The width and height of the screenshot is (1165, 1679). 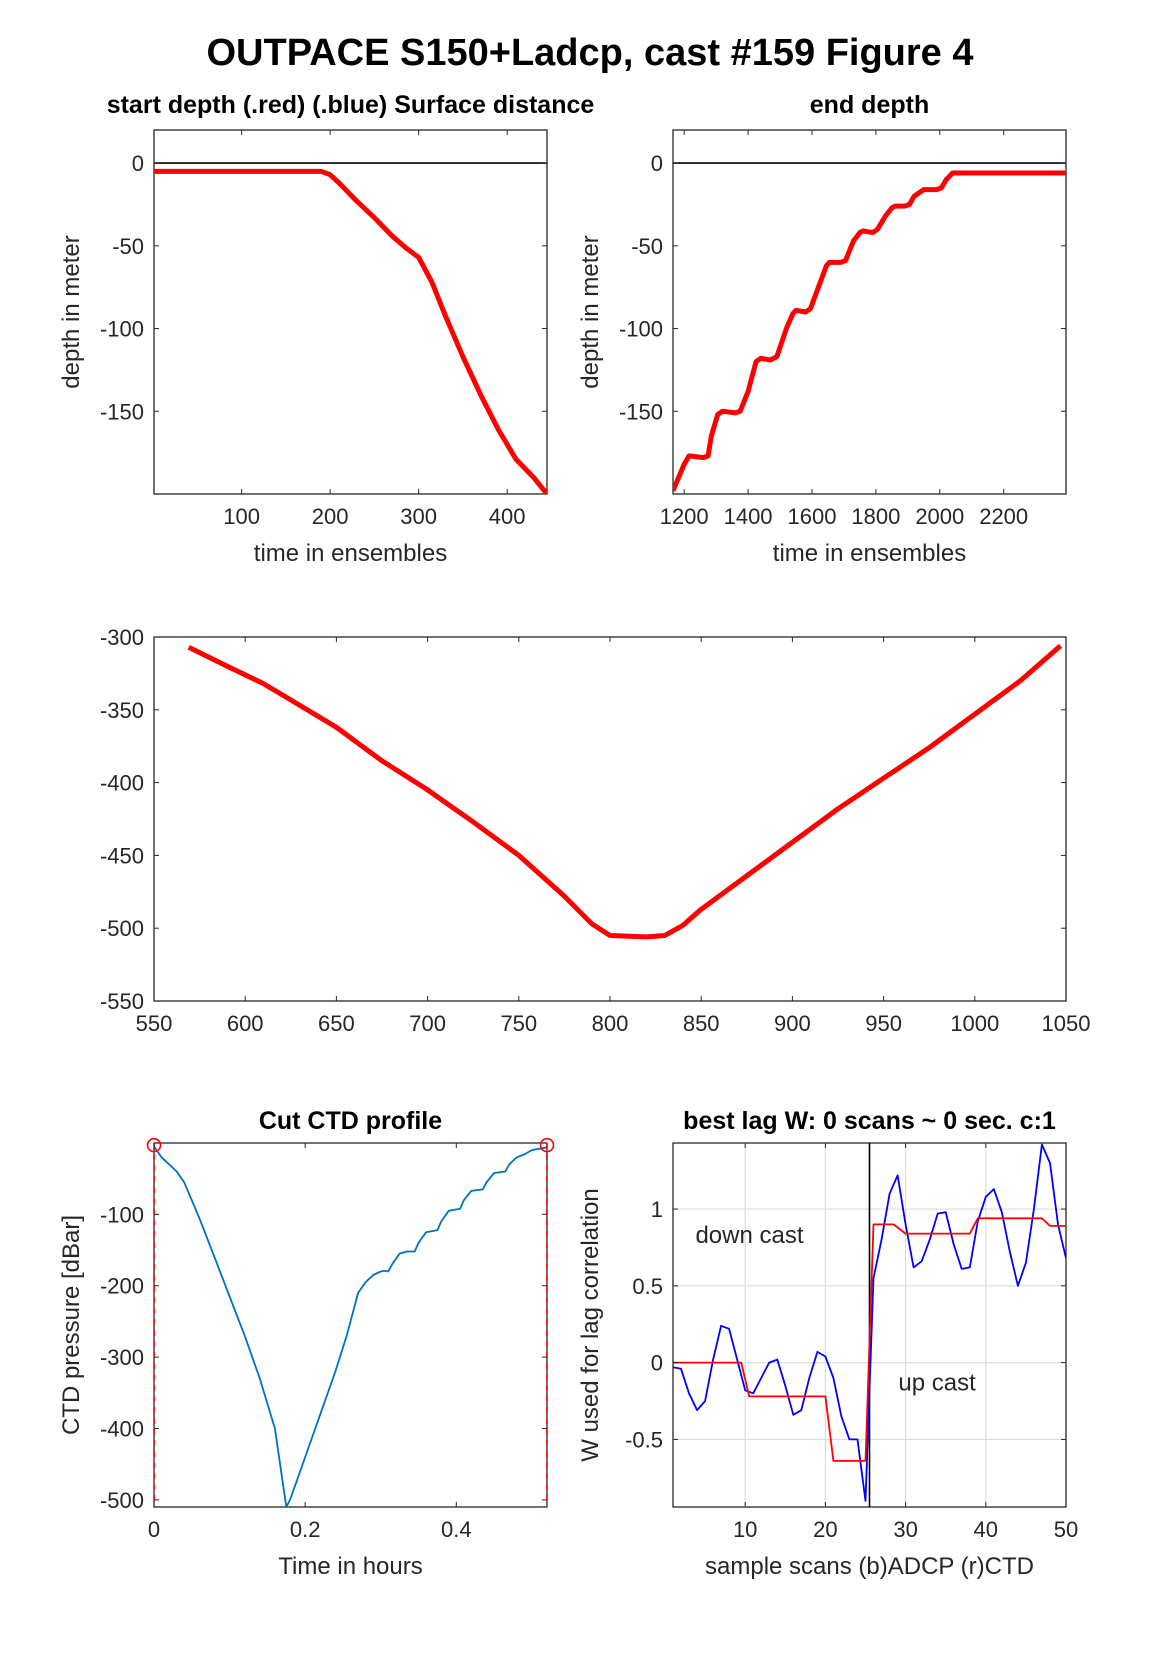 What do you see at coordinates (518, 1023) in the screenshot?
I see `x-tick-label: 750` at bounding box center [518, 1023].